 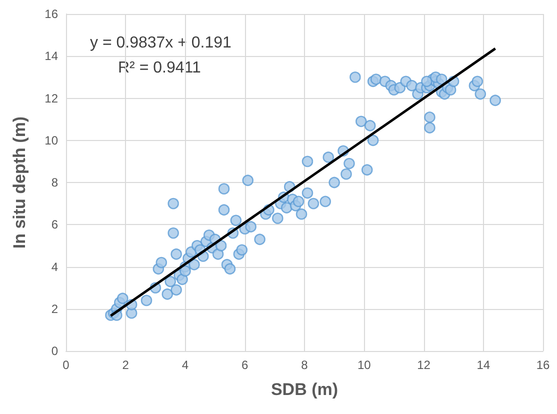 I want to click on x-tick-label: 8, so click(x=304, y=365).